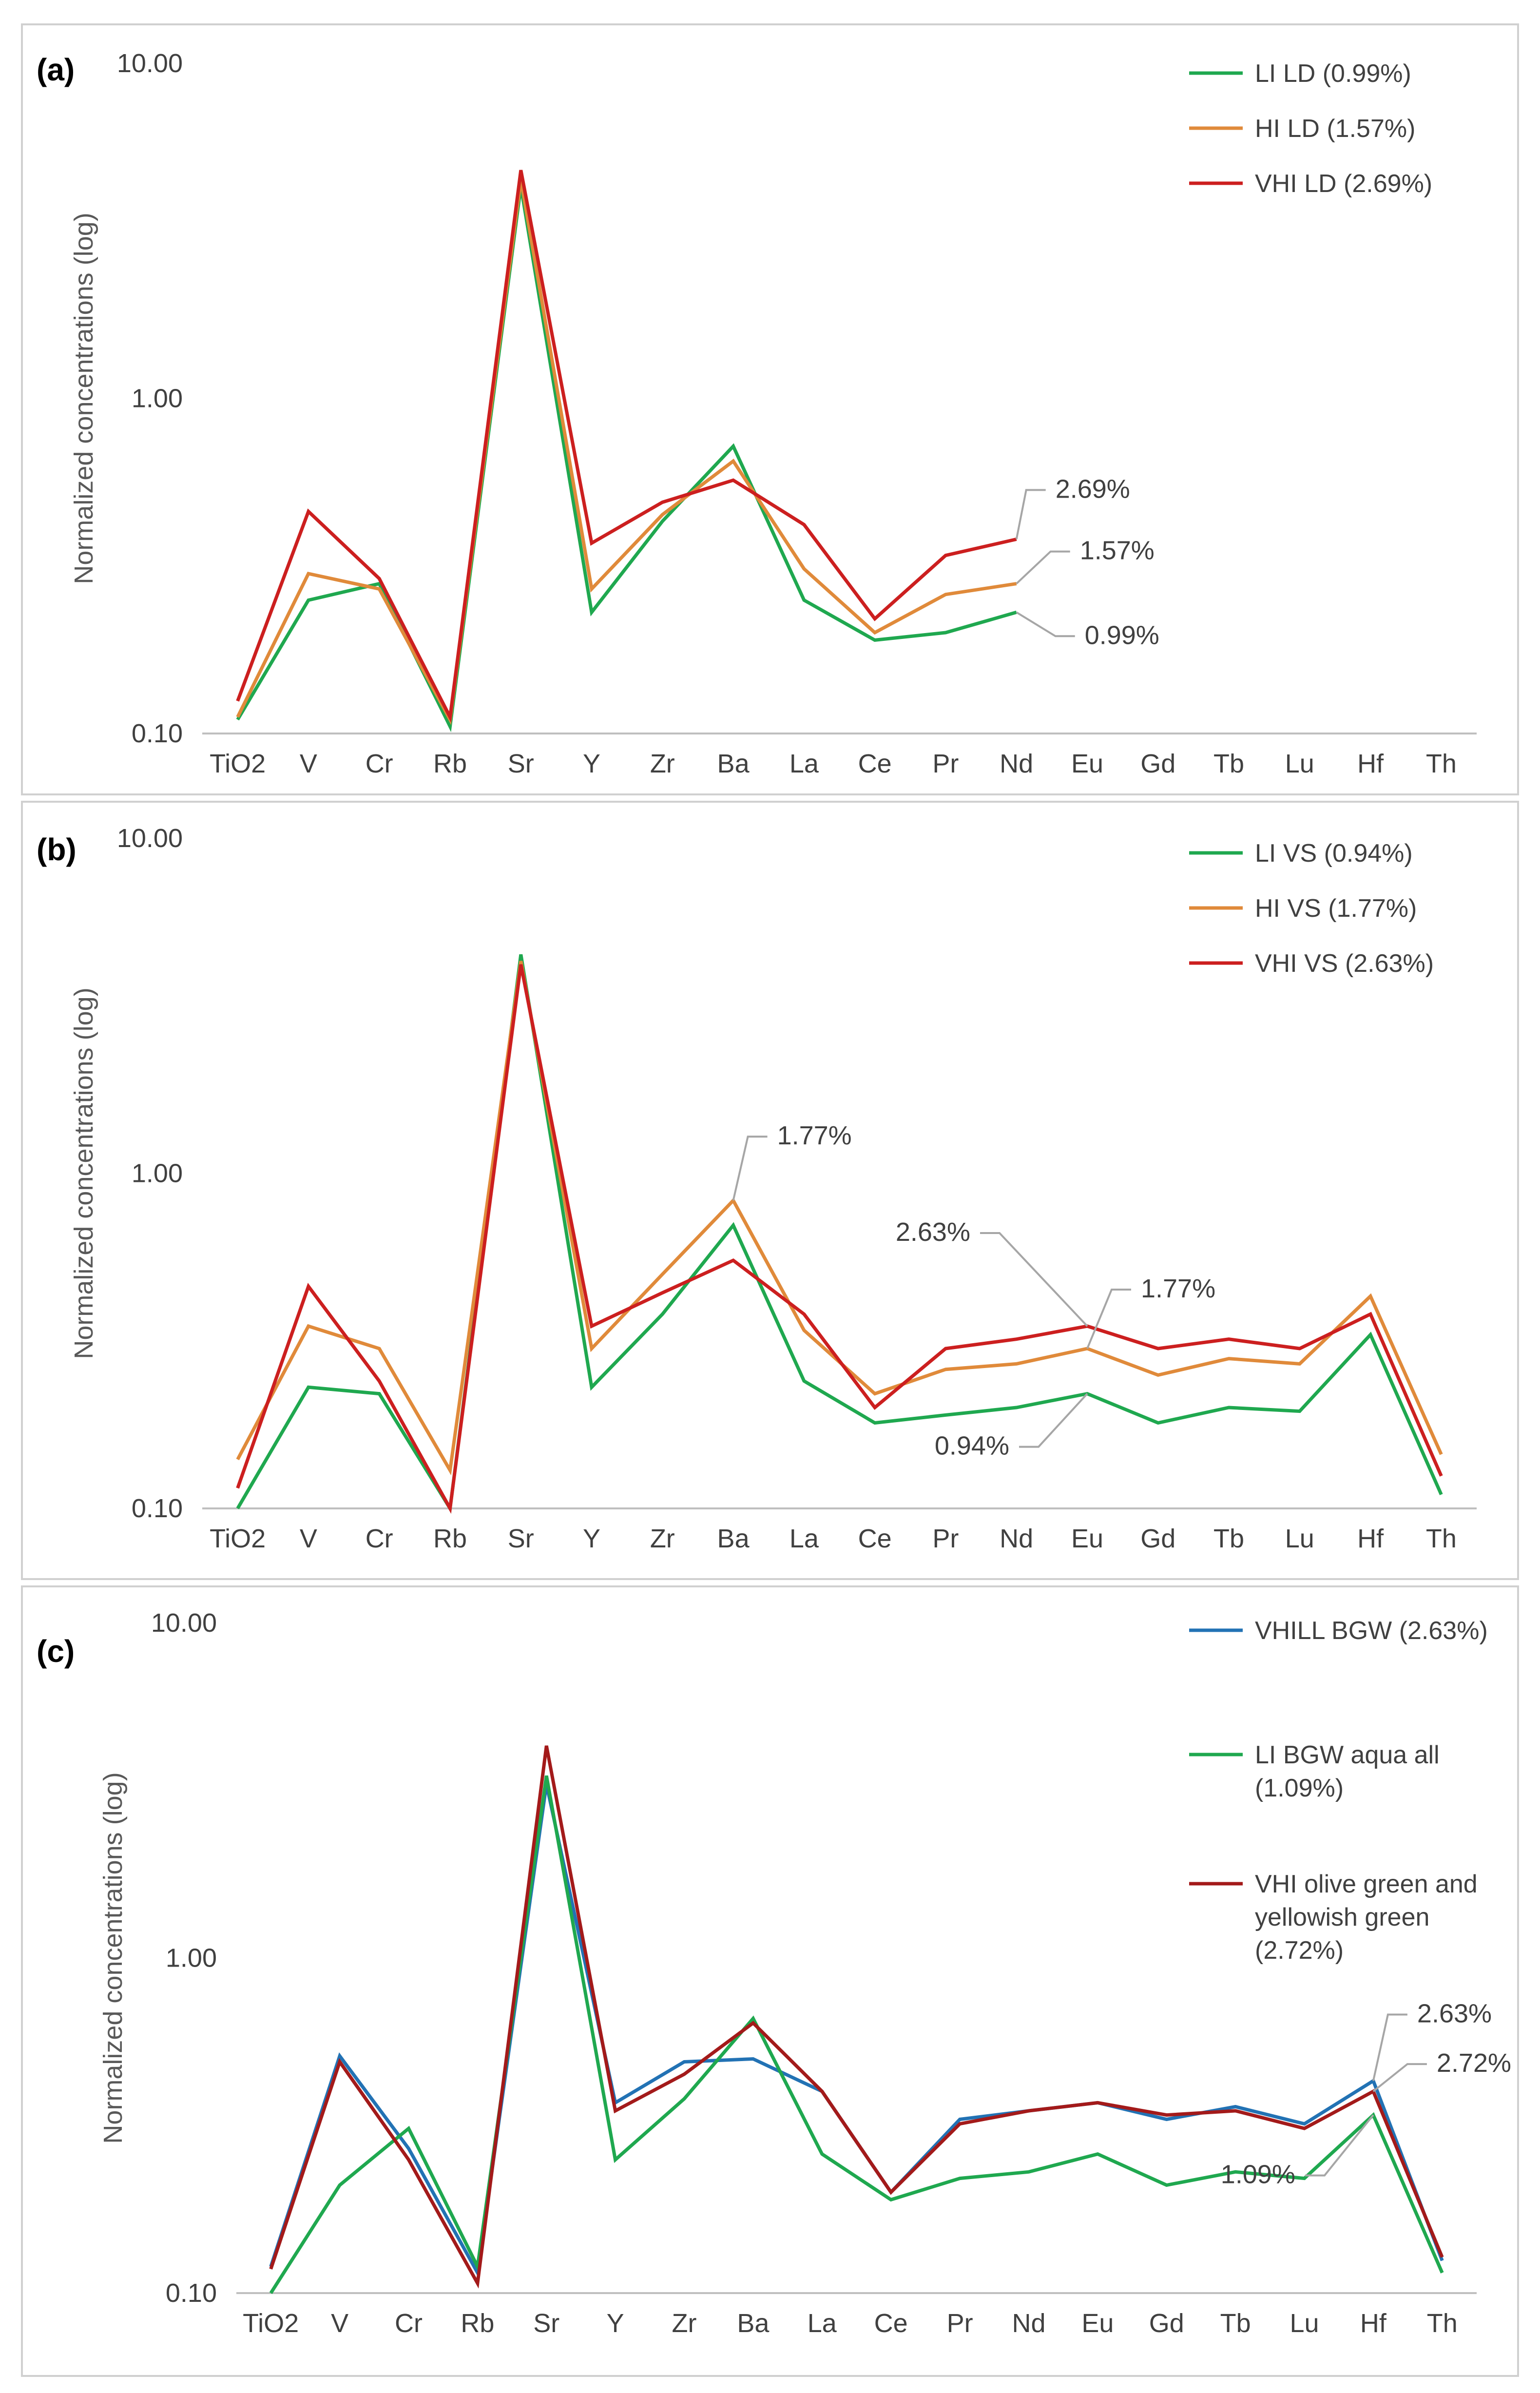 The image size is (1540, 2393). Describe the element at coordinates (1371, 1631) in the screenshot. I see `legend-entry: VHILL BGW (2.63%)` at that location.